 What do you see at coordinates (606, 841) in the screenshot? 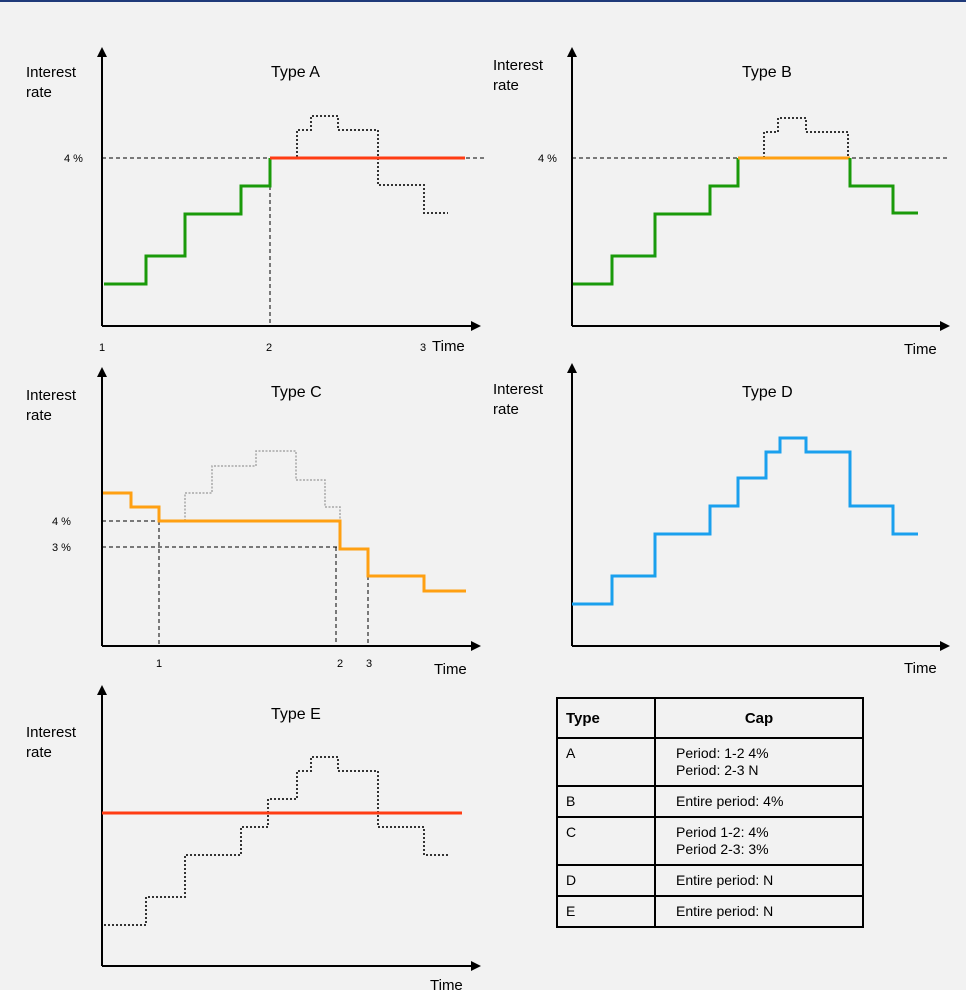
I see `type-cell: C` at bounding box center [606, 841].